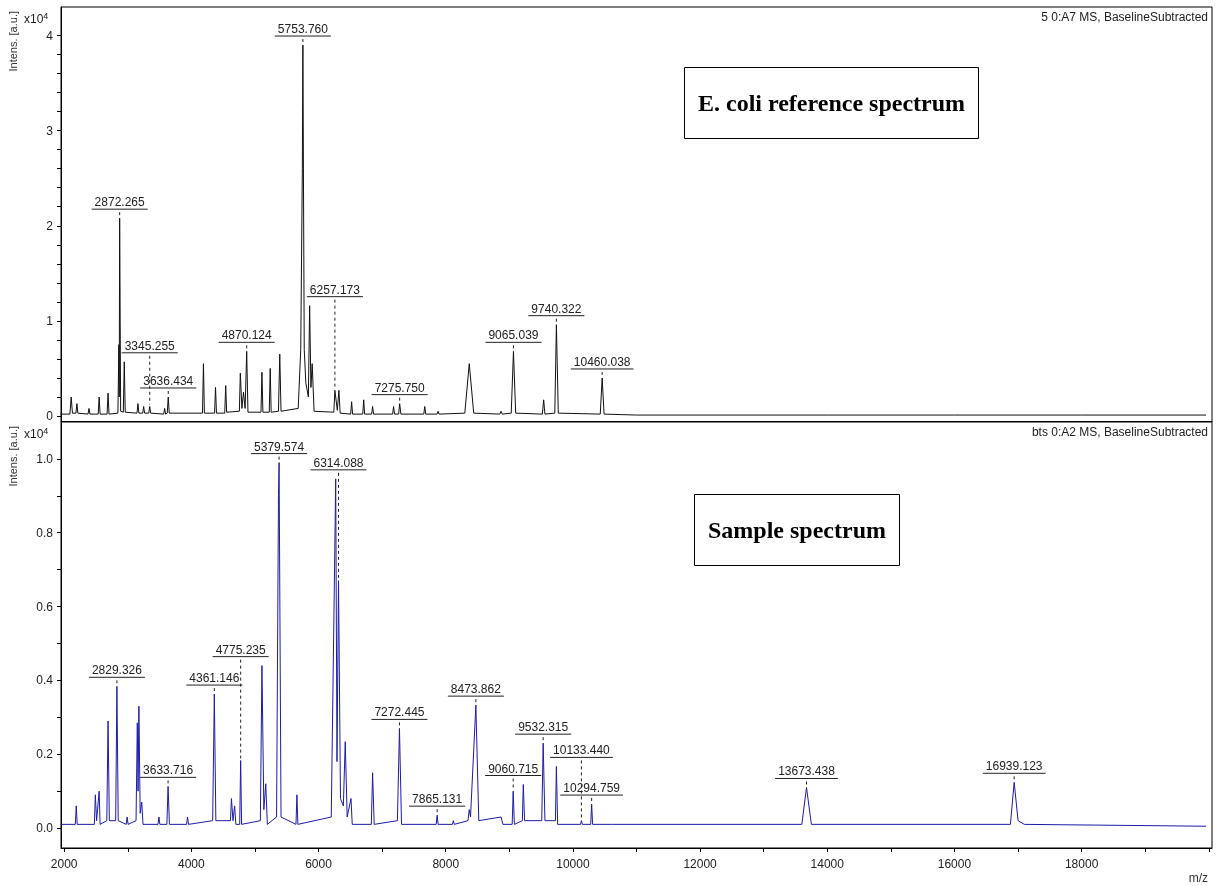 Image resolution: width=1220 pixels, height=886 pixels. Describe the element at coordinates (45, 532) in the screenshot. I see `y-tick-label: 0.8` at that location.